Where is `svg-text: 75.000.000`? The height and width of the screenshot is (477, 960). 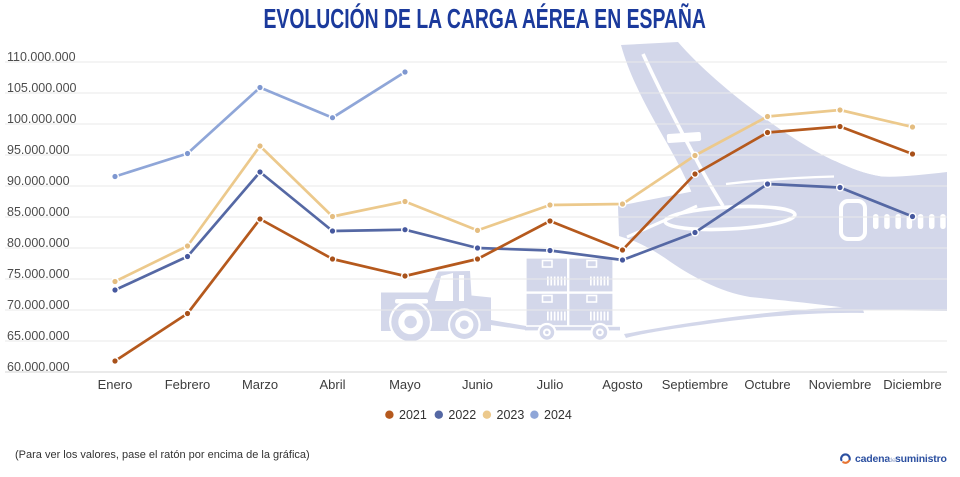
svg-text: 75.000.000 is located at coordinates (38, 274).